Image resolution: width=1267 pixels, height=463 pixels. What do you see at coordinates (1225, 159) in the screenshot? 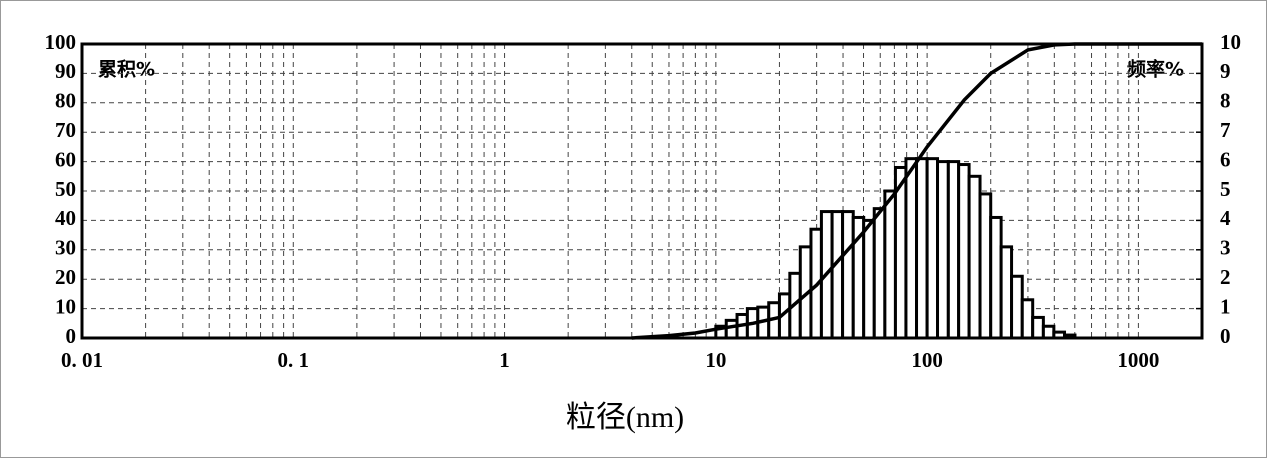
I see `y2-tick-label: 6` at bounding box center [1225, 159].